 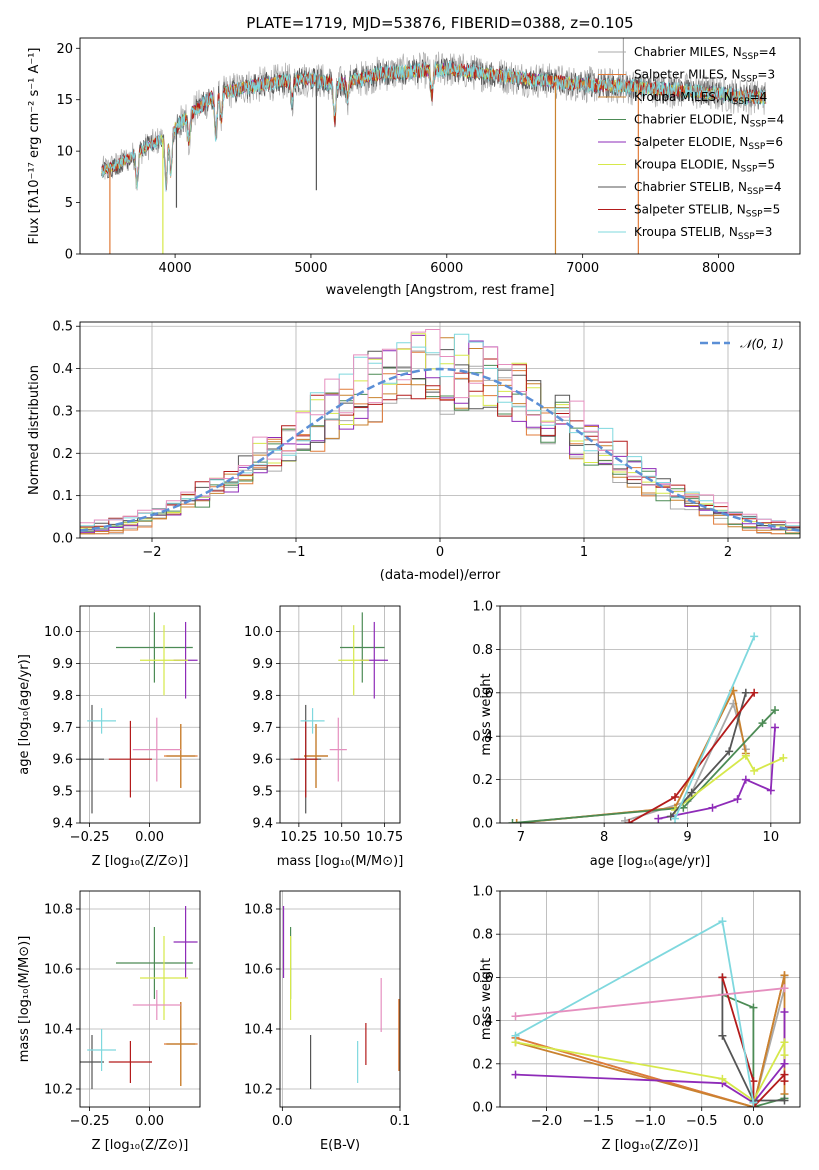 I want to click on y-tick-label: 1.0, so click(x=482, y=892).